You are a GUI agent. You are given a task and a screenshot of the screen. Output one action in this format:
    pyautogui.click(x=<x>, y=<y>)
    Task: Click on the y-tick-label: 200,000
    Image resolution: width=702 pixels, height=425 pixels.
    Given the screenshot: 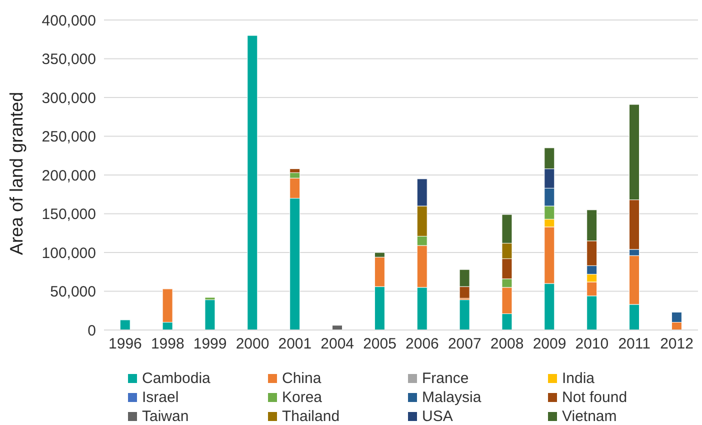 What is the action you would take?
    pyautogui.click(x=69, y=175)
    